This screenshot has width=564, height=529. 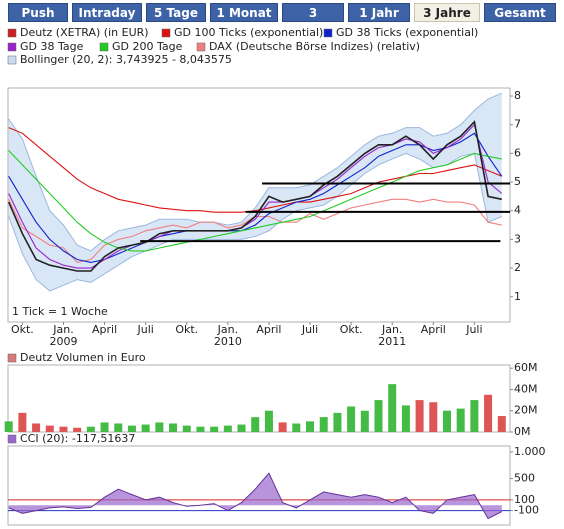 I want to click on legend-label: Bollinger (20, 2): 3,743925 - 8,043575, so click(x=126, y=59).